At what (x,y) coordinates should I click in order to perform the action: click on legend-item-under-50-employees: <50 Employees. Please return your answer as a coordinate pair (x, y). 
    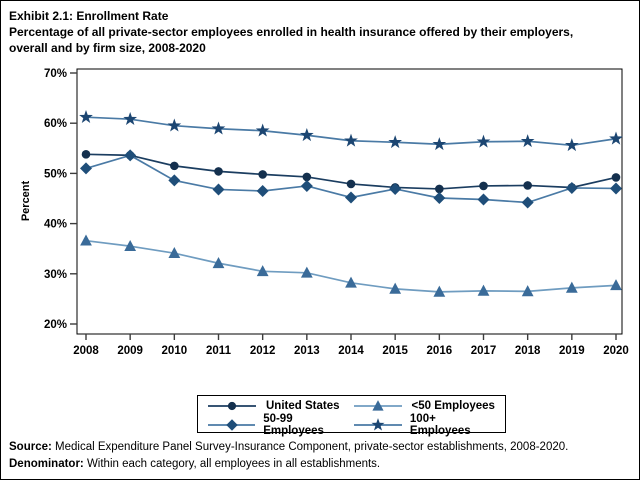
    Looking at the image, I should click on (425, 406).